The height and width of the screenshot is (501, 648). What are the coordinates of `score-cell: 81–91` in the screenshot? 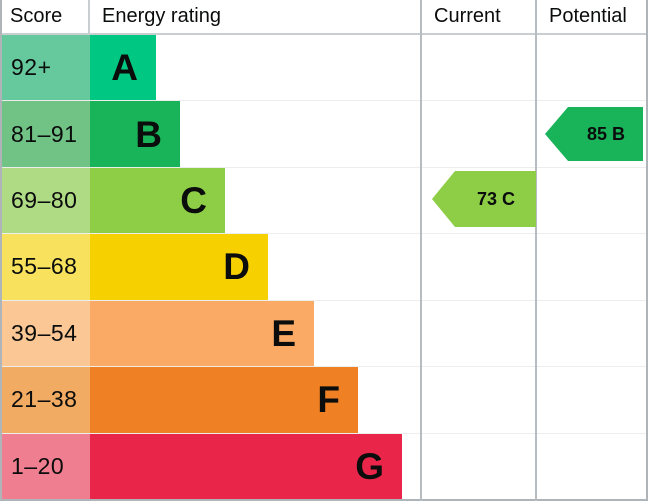 It's located at (46, 134).